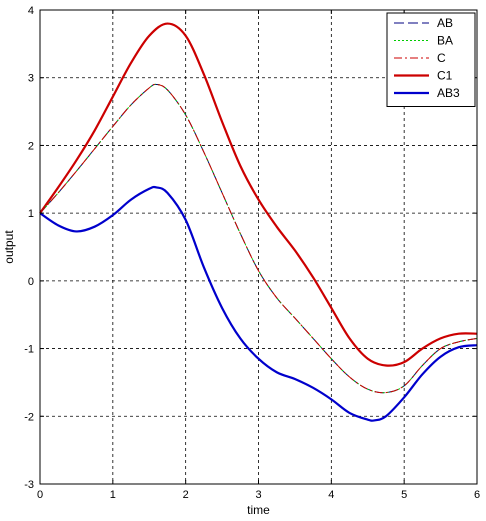 Image resolution: width=486 pixels, height=521 pixels. I want to click on legend-label-c1: C1, so click(445, 76).